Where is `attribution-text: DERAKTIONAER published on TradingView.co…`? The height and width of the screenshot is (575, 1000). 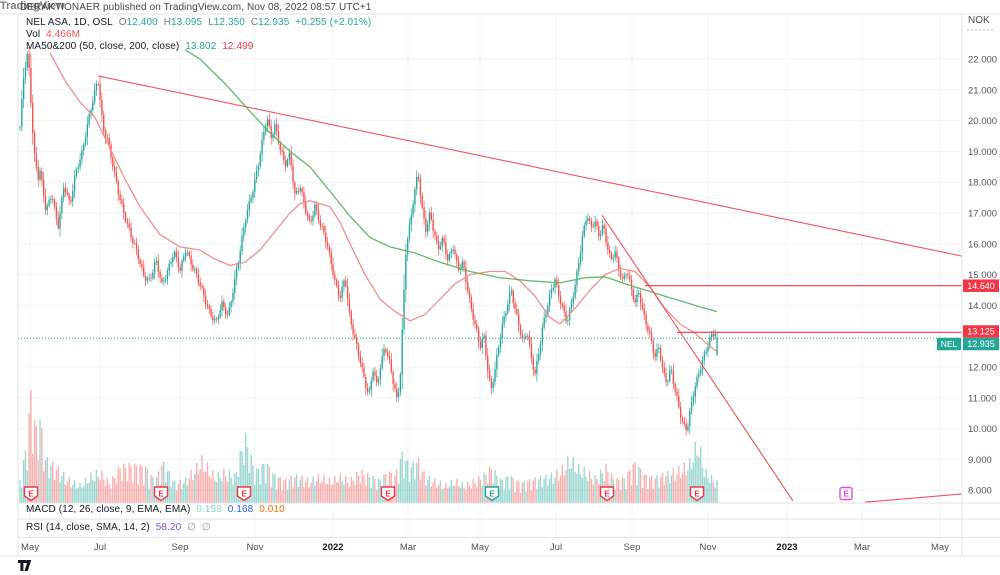
attribution-text: DERAKTIONAER published on TradingView.co… is located at coordinates (196, 7).